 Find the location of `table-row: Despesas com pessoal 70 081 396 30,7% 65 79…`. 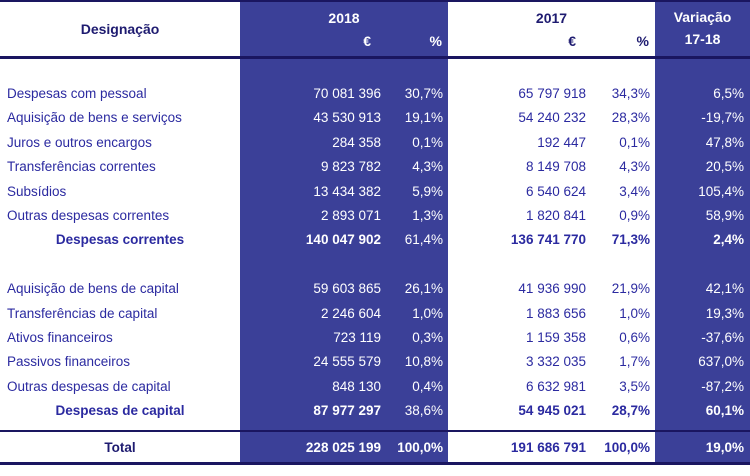

table-row: Despesas com pessoal 70 081 396 30,7% 65 79… is located at coordinates (375, 93).